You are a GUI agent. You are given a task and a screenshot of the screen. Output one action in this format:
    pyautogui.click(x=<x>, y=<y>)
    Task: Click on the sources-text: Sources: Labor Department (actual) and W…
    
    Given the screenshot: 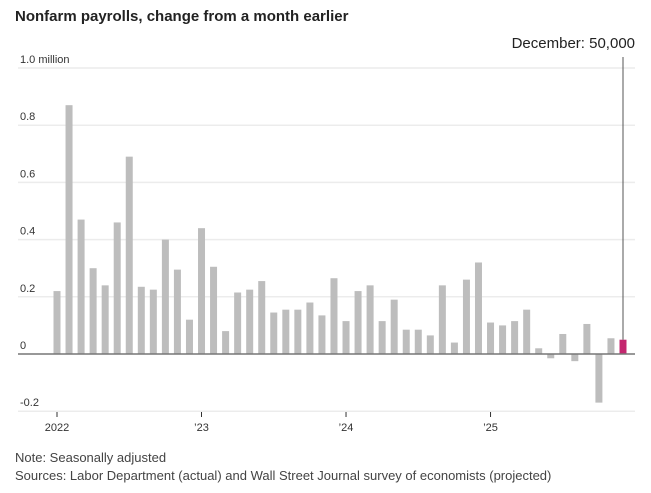 What is the action you would take?
    pyautogui.click(x=283, y=475)
    